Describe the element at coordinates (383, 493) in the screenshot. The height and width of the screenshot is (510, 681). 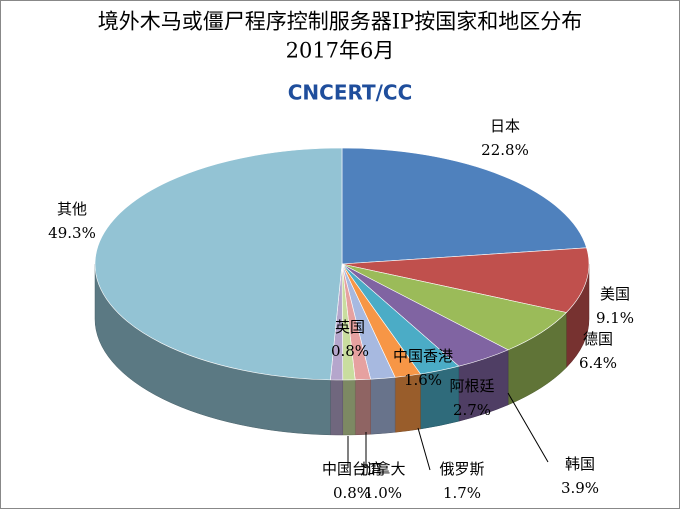
I see `data-label-value: 1.0%` at that location.